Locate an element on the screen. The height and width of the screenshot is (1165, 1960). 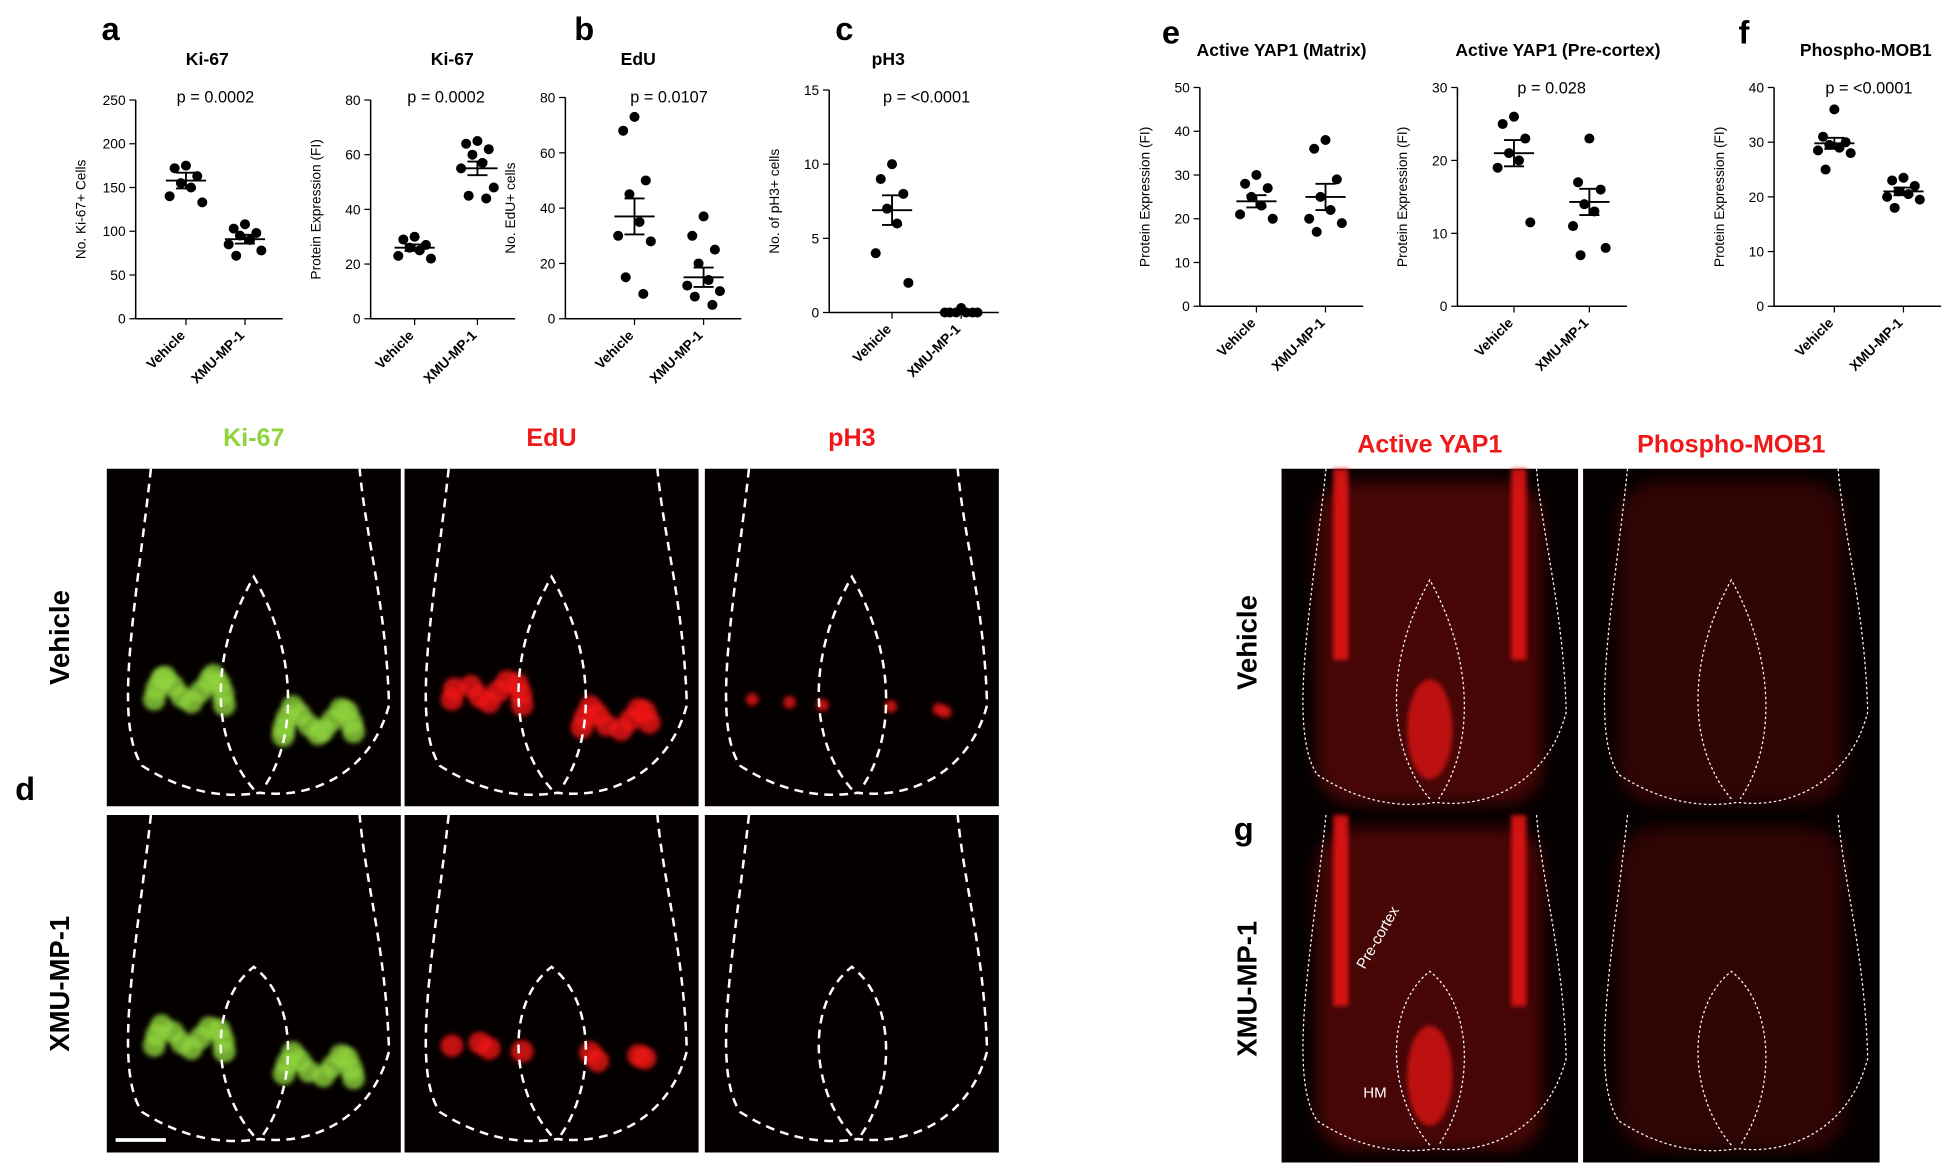
chart-title: EdU is located at coordinates (638, 59).